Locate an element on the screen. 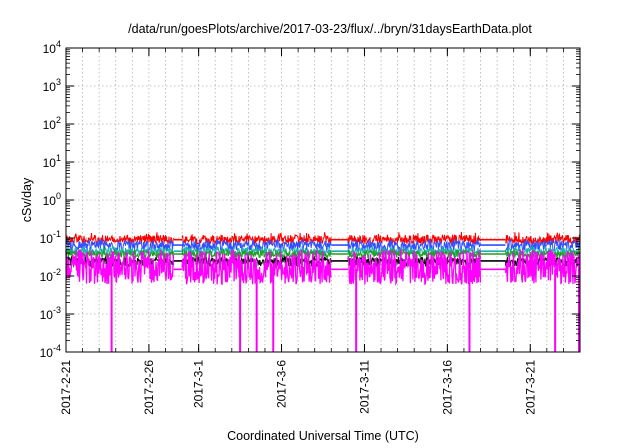 The image size is (640, 448). y-tick-label: 10¹ is located at coordinates (52, 161).